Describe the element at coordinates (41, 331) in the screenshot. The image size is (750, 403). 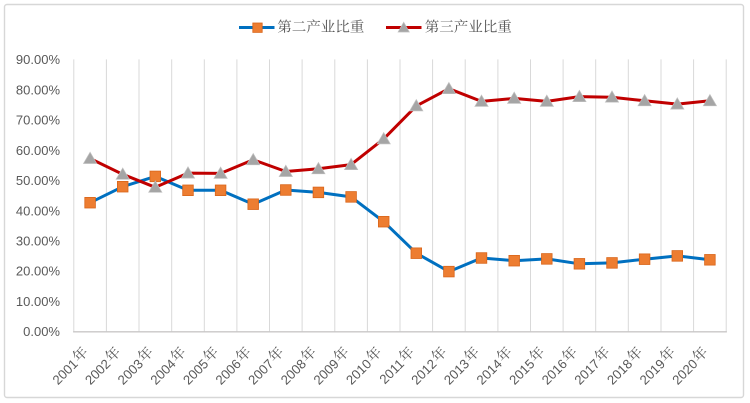
I see `svg-text: 0.00%` at that location.